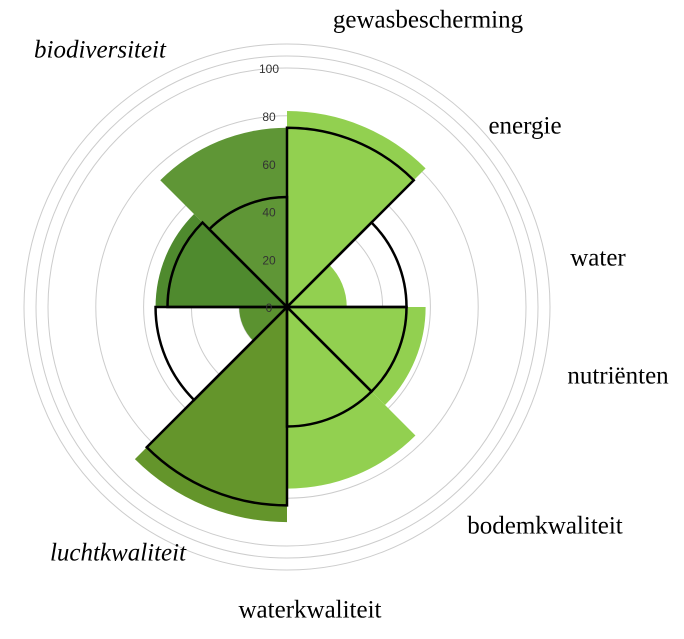  What do you see at coordinates (269, 165) in the screenshot?
I see `r-tick-label: 60` at bounding box center [269, 165].